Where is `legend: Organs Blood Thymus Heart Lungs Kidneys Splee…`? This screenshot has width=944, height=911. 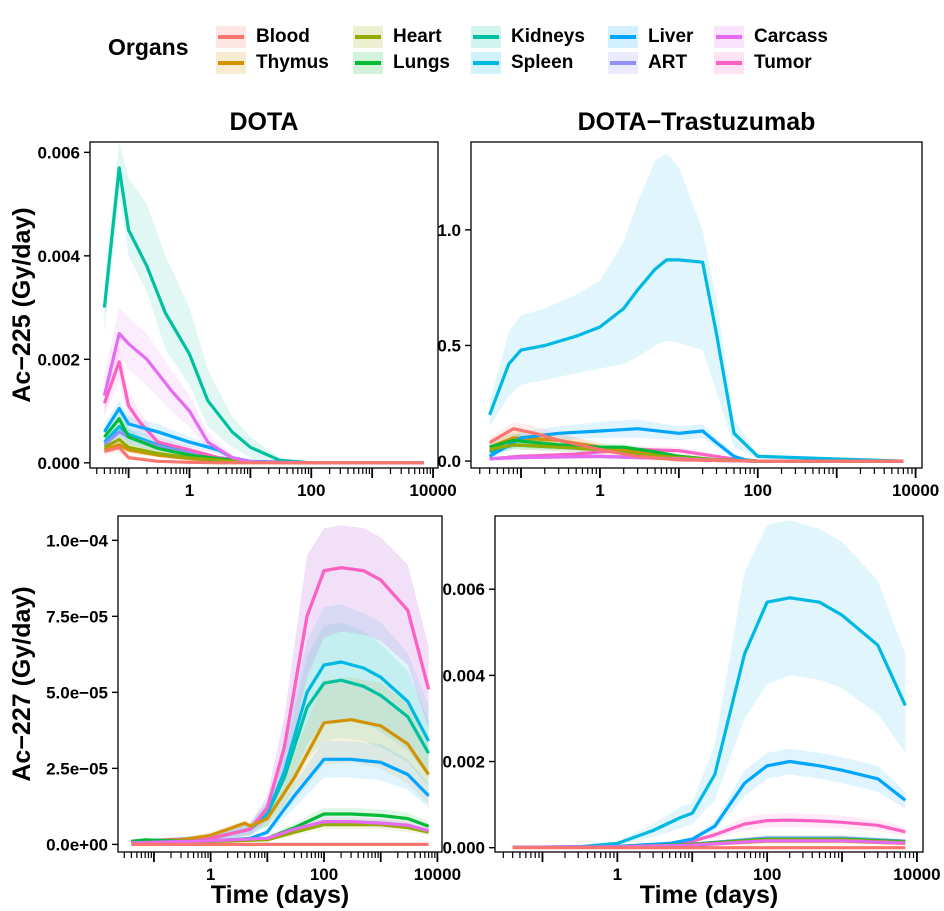
legend: Organs Blood Thymus Heart Lungs Kidneys Splee… is located at coordinates (472, 45).